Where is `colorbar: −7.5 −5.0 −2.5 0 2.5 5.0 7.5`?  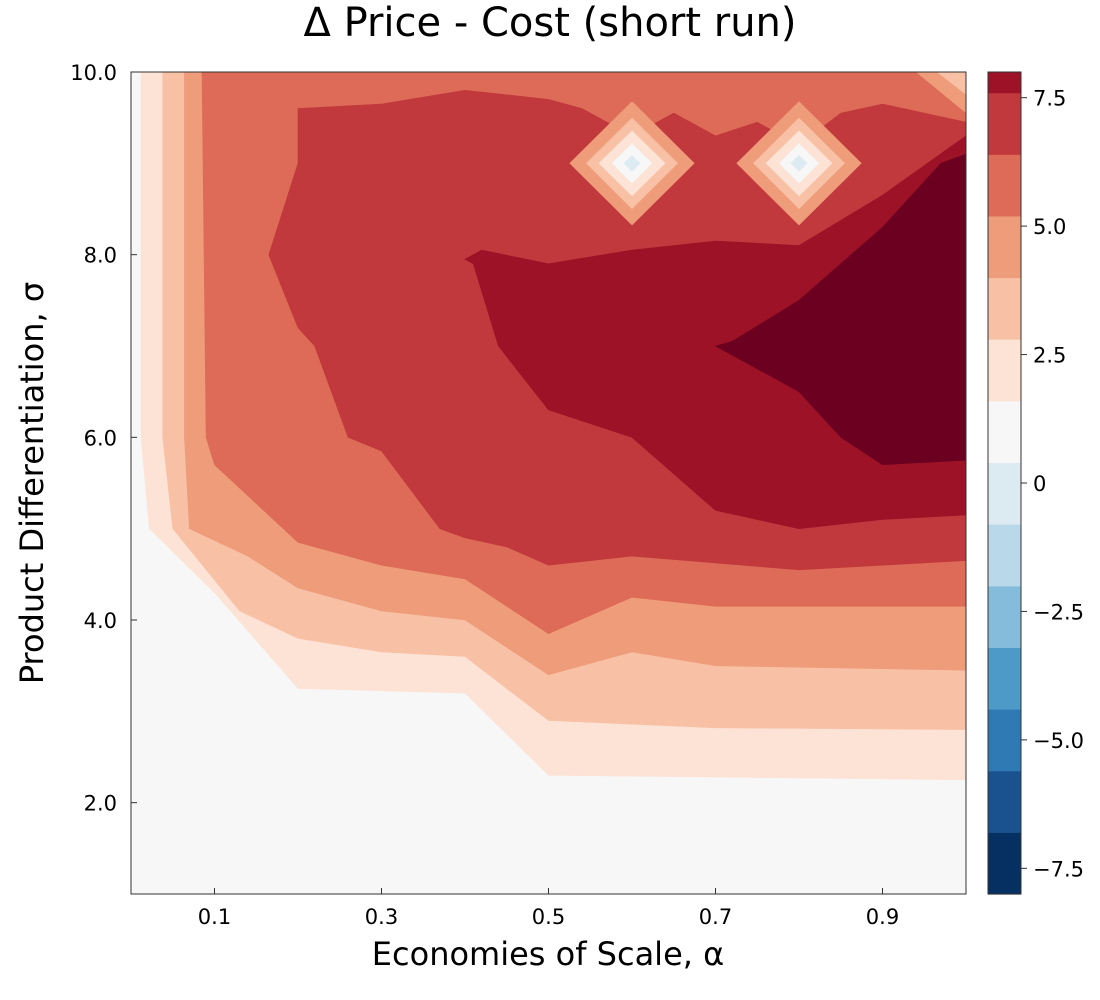
colorbar: −7.5 −5.0 −2.5 0 2.5 5.0 7.5 is located at coordinates (1035, 483).